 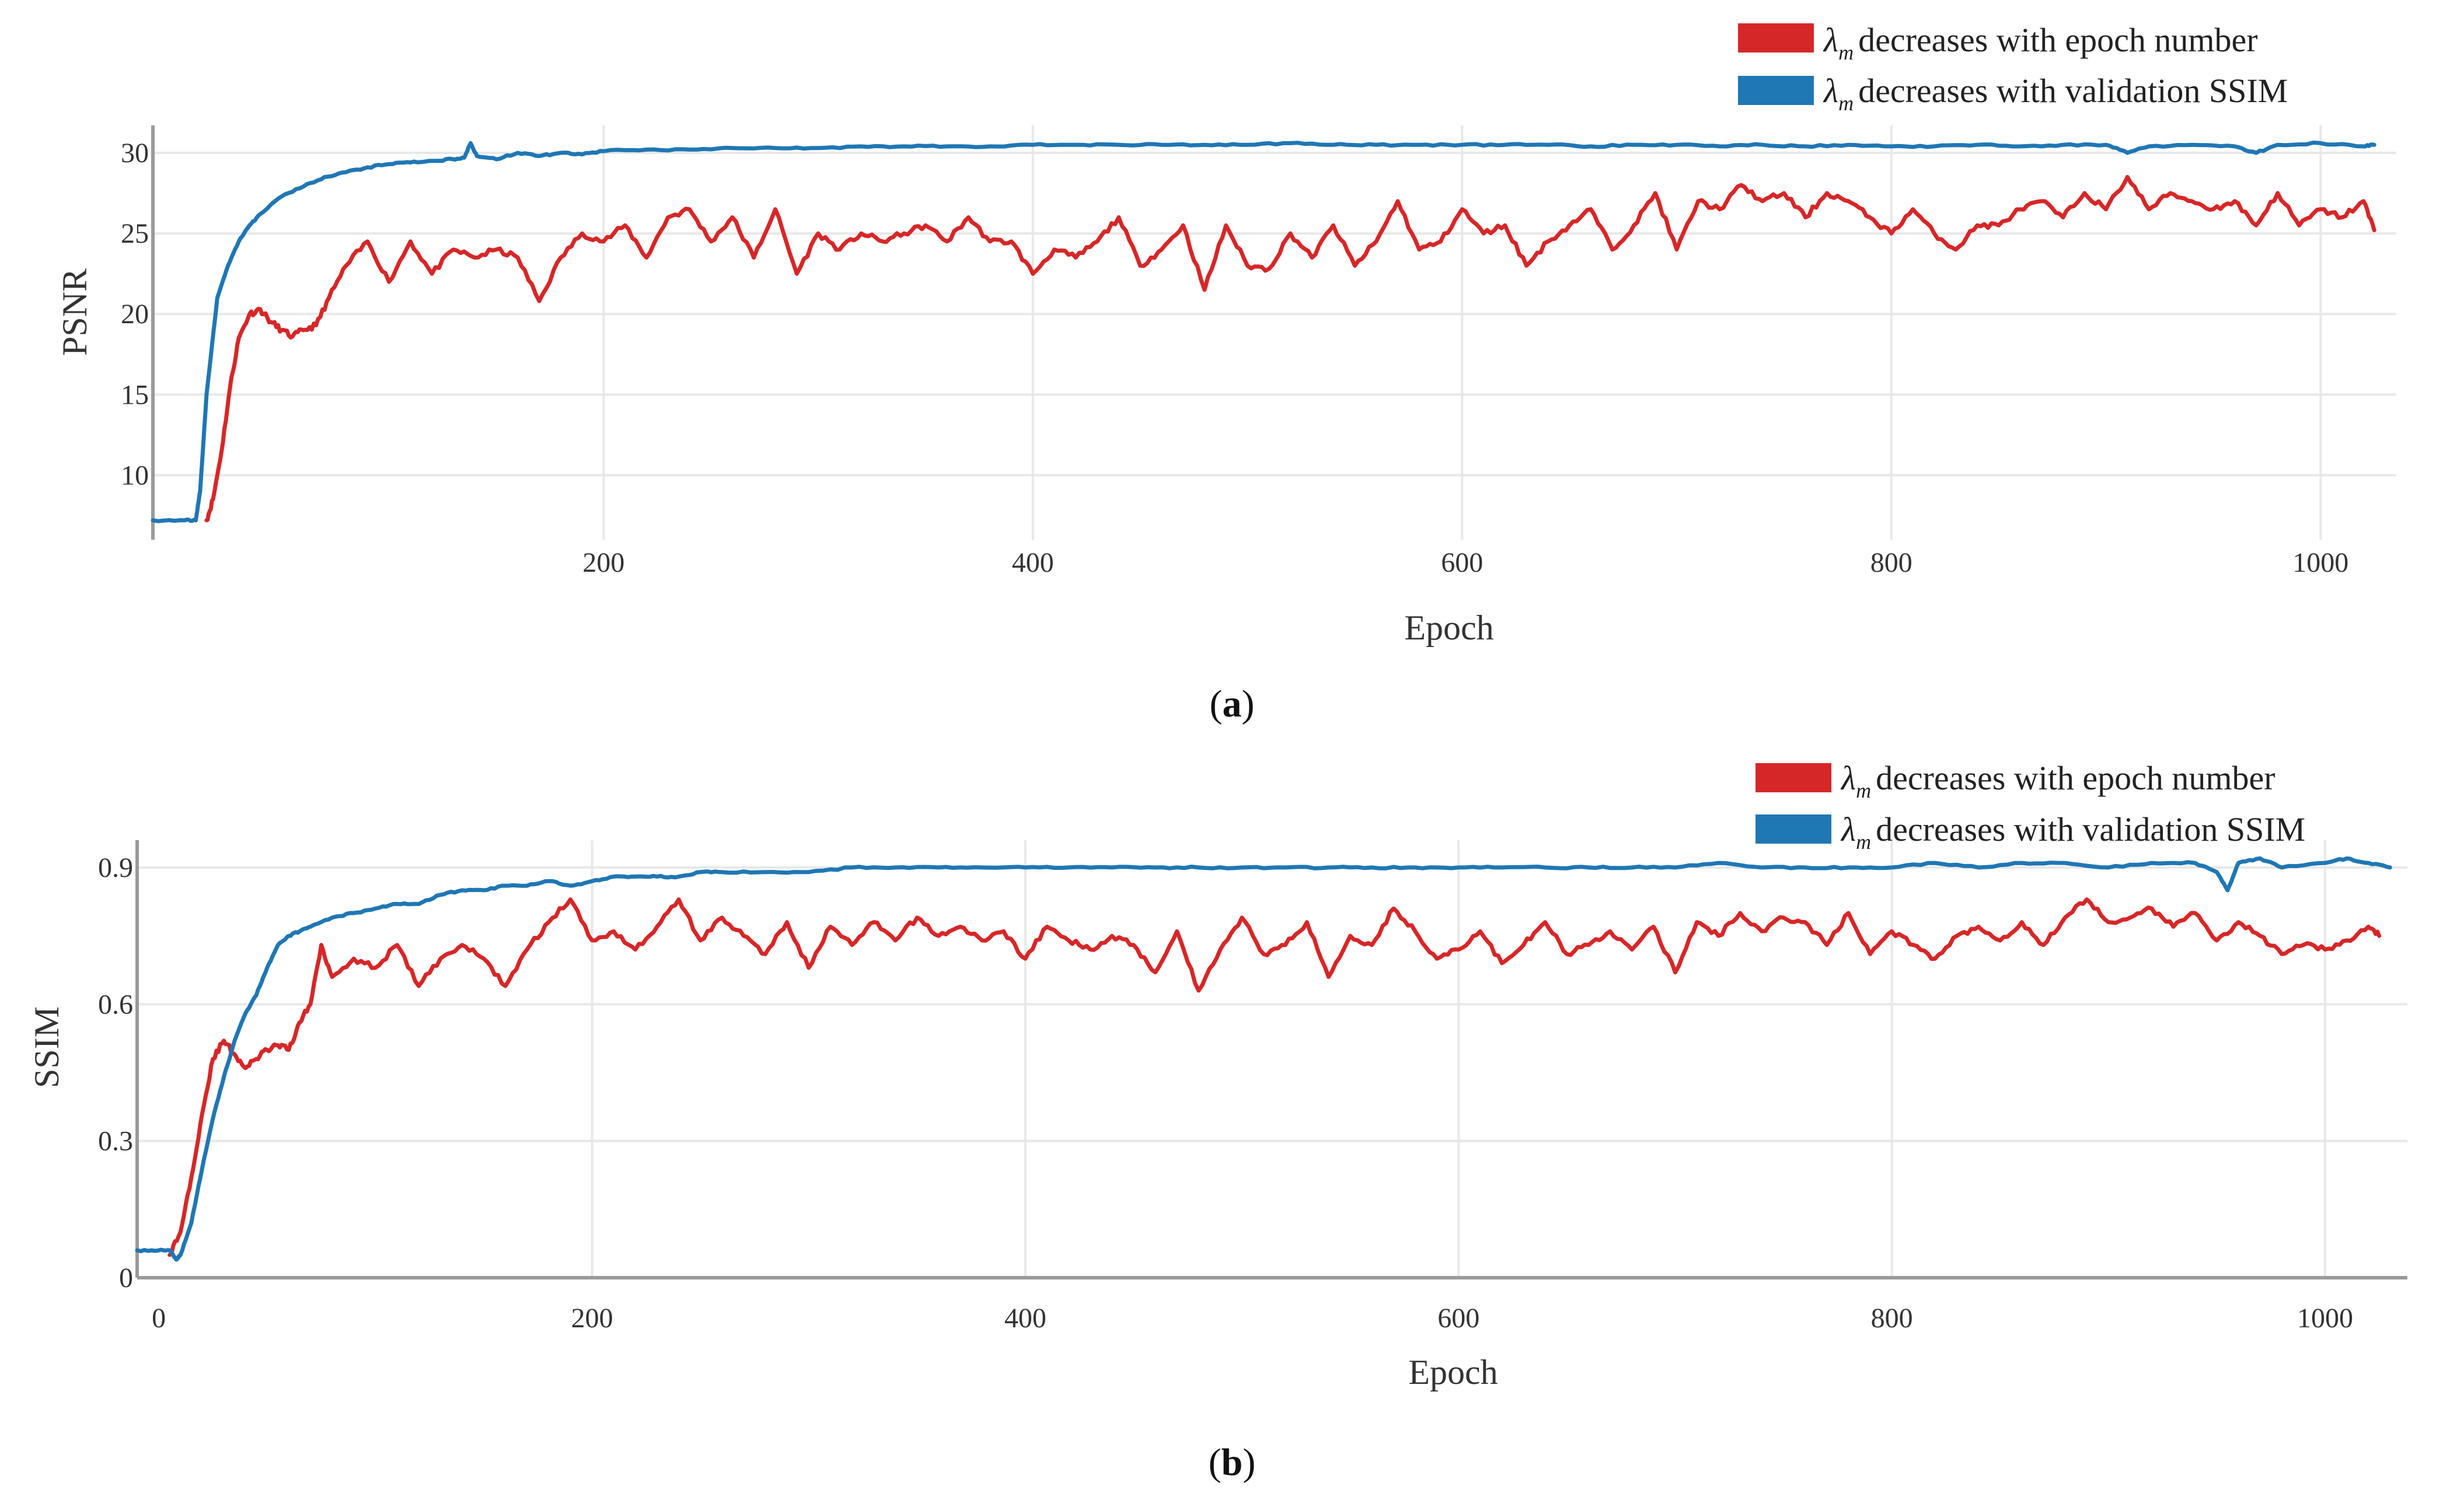 What do you see at coordinates (74, 312) in the screenshot?
I see `psnr-y-axis-title: PSNR` at bounding box center [74, 312].